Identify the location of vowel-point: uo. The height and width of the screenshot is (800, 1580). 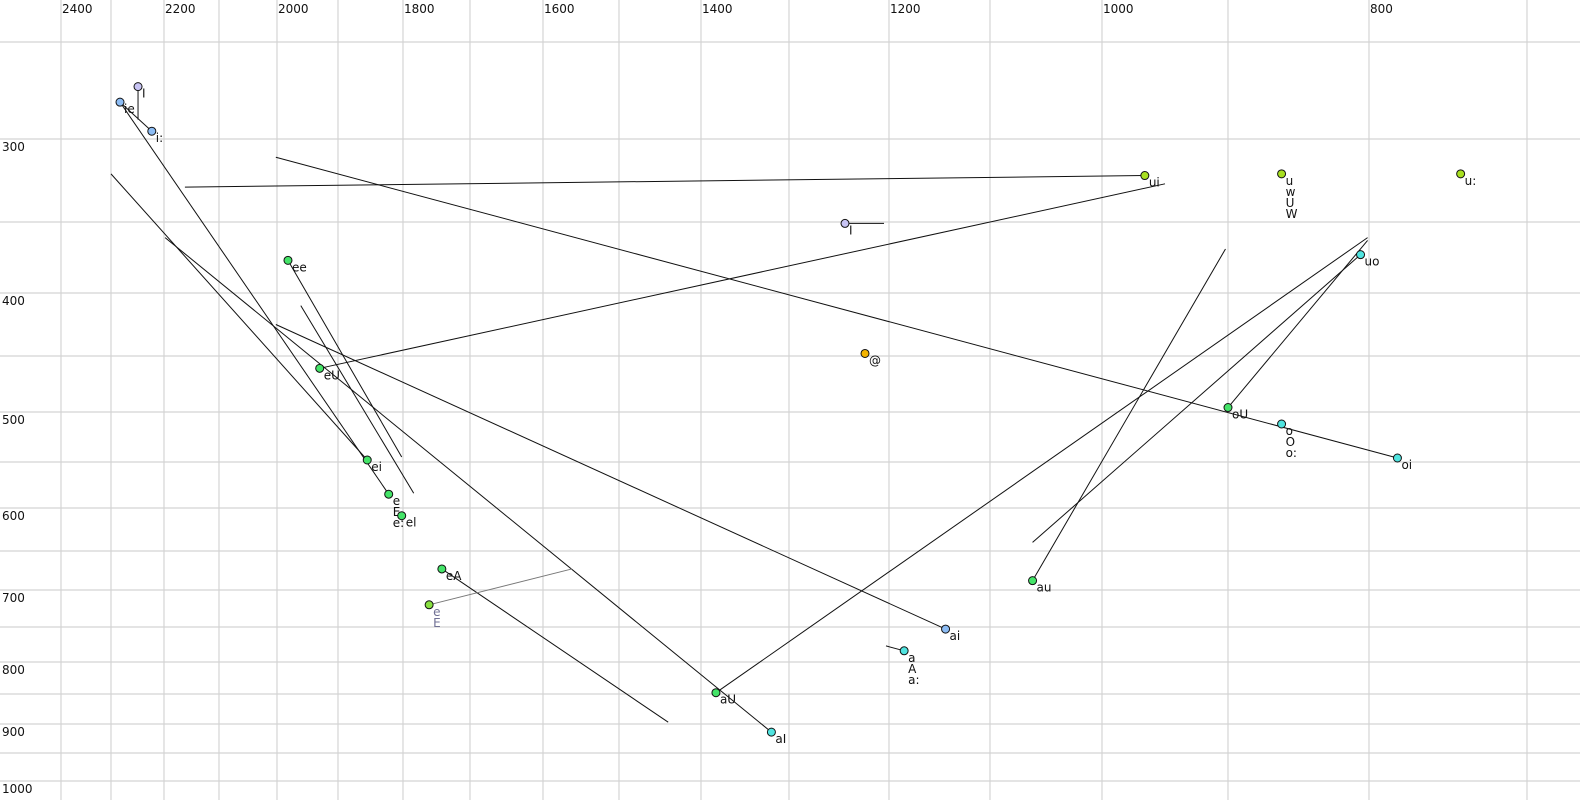
(1368, 259).